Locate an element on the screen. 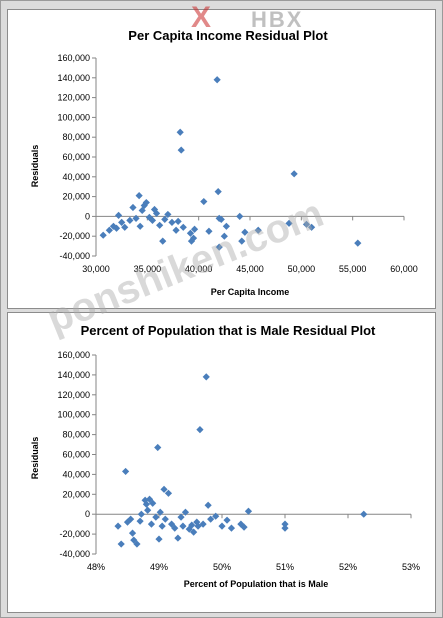  watermark-logo-text: HBX is located at coordinates (277, 19).